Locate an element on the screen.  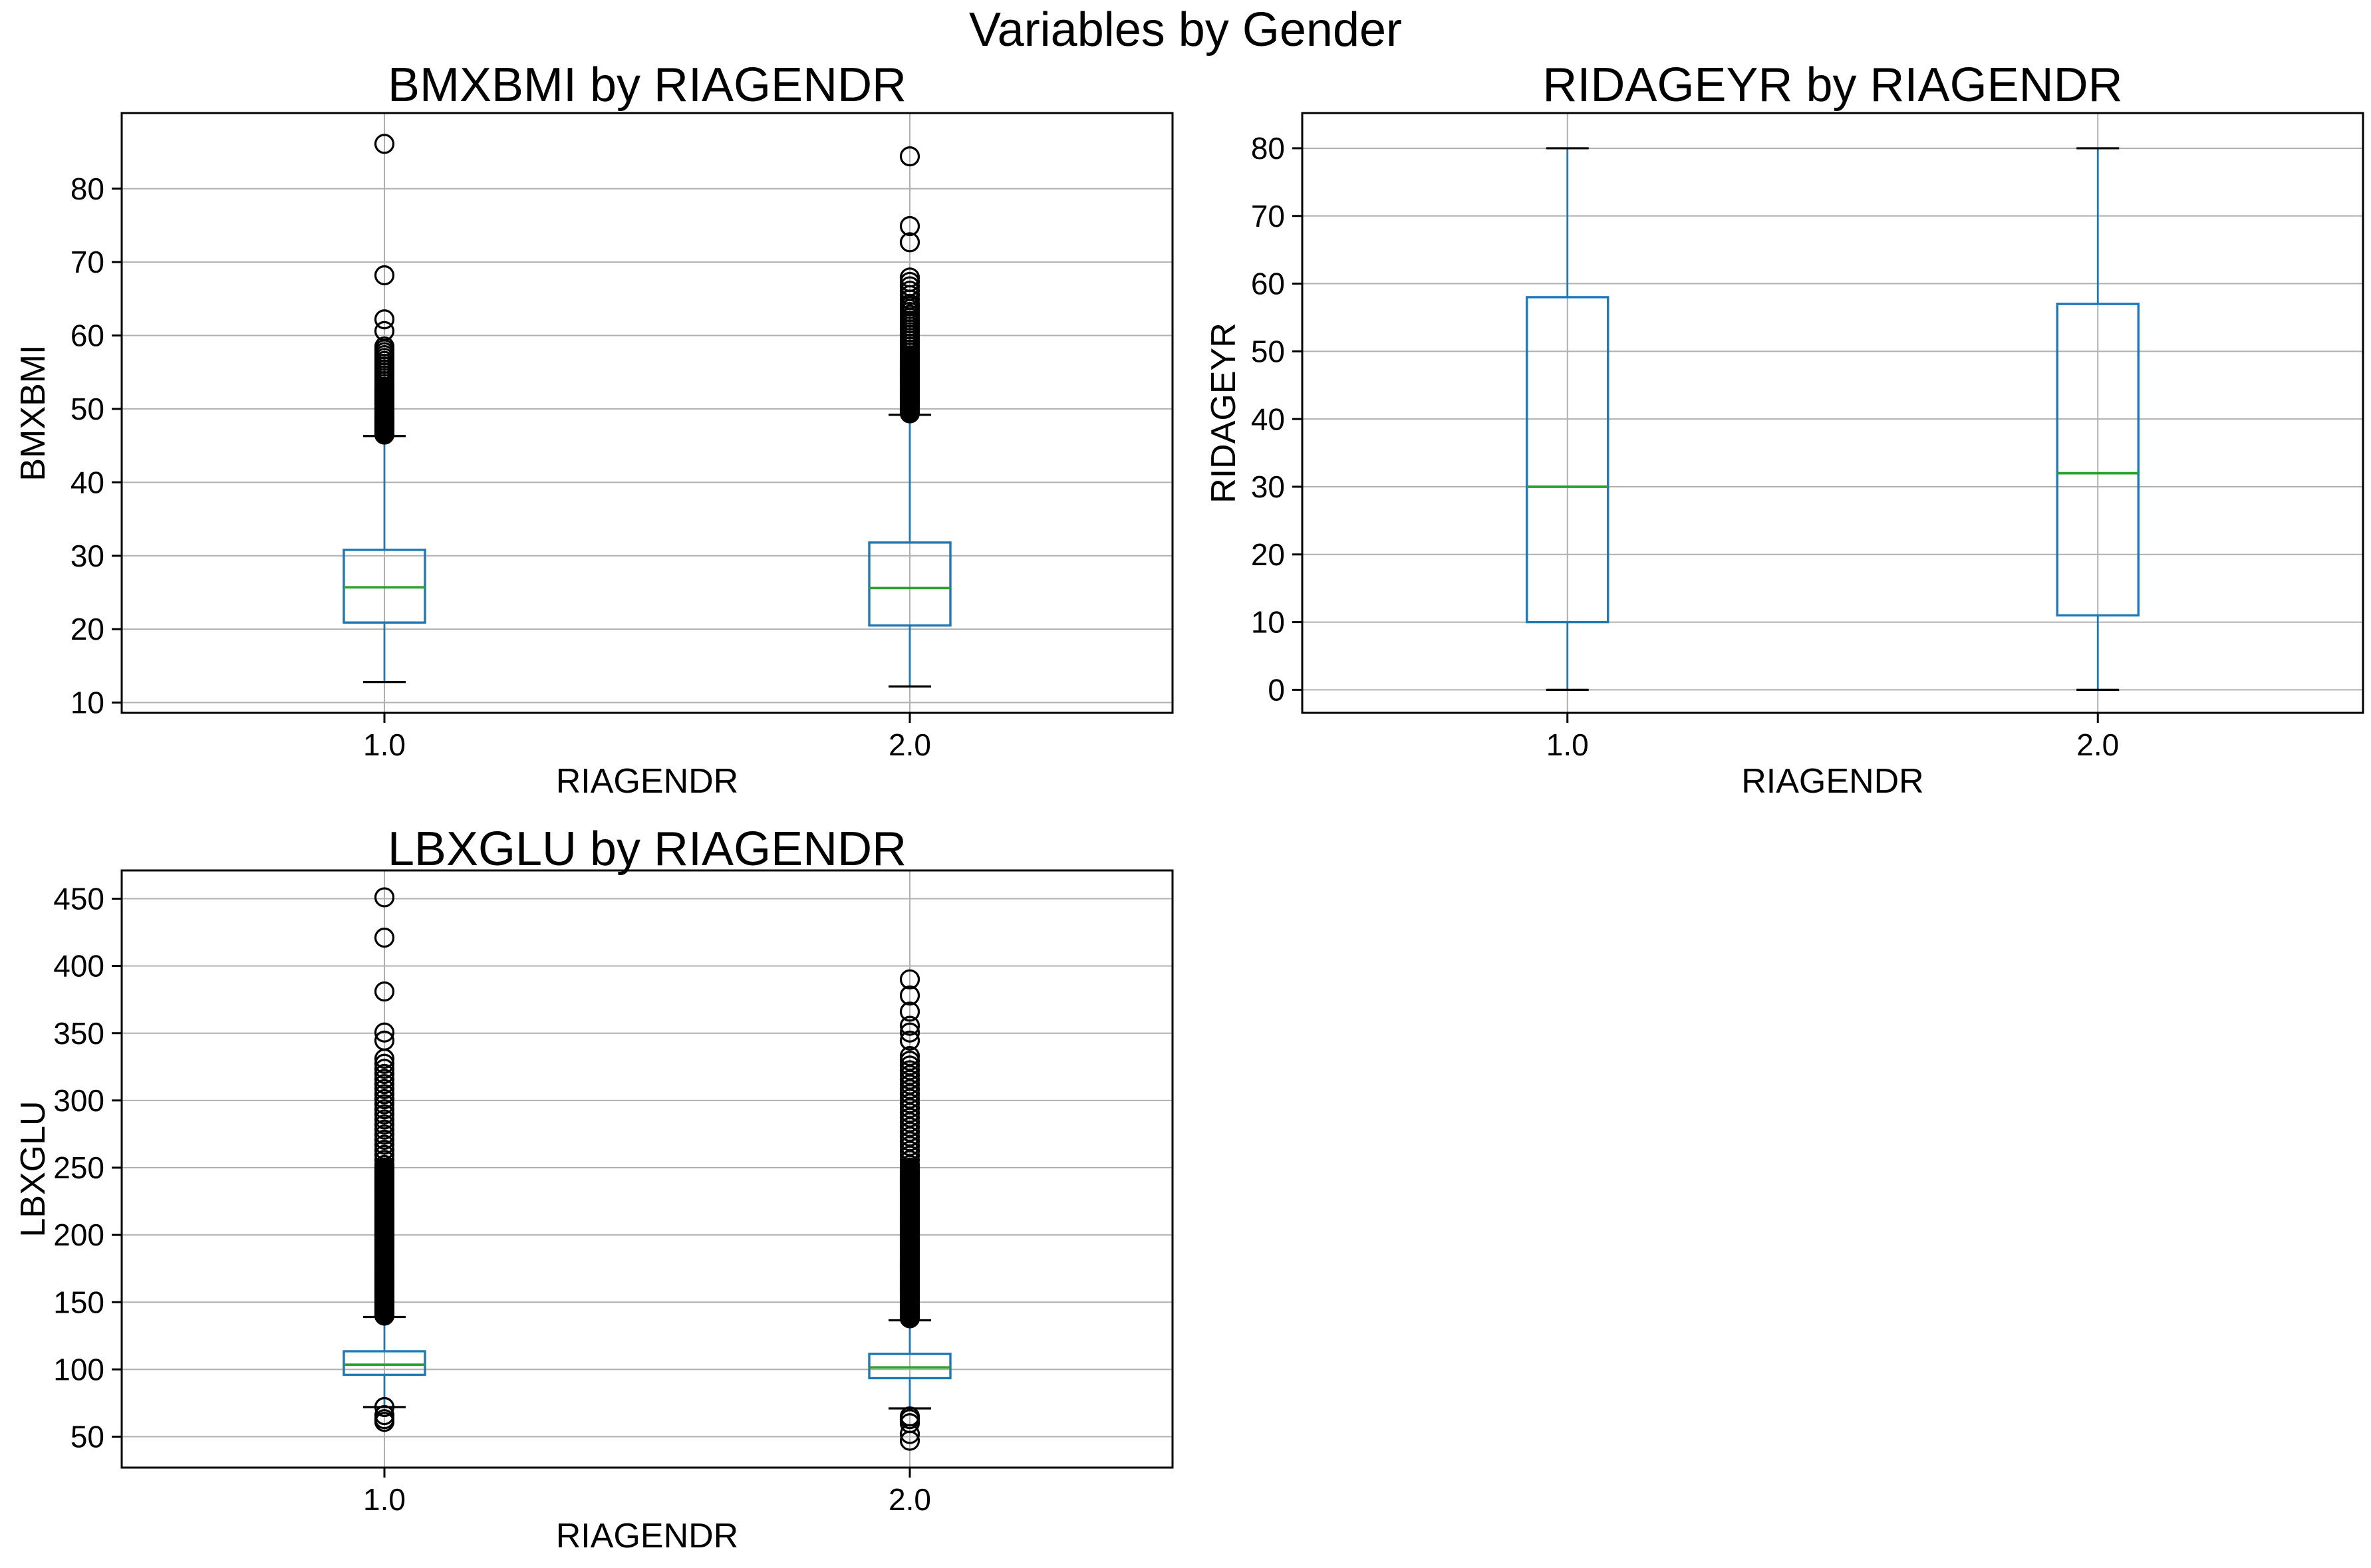
panel-ridageyr-xaxis-label: RIAGENDR is located at coordinates (1833, 781).